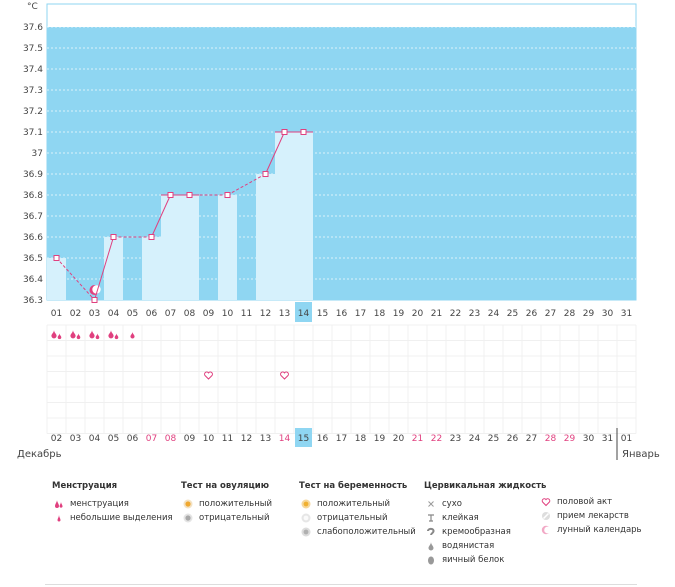  Describe the element at coordinates (33, 91) in the screenshot. I see `y-tick-label: 37.3` at that location.